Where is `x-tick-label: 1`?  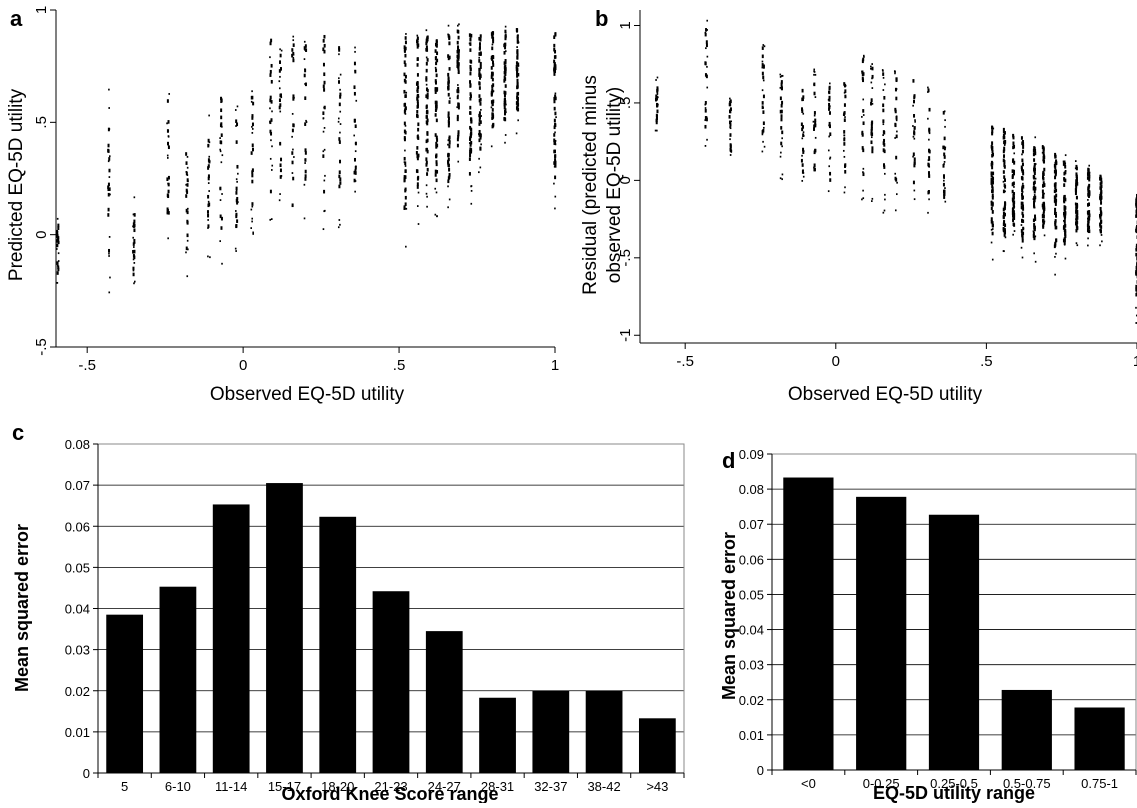
x-tick-label: 1 is located at coordinates (1135, 361).